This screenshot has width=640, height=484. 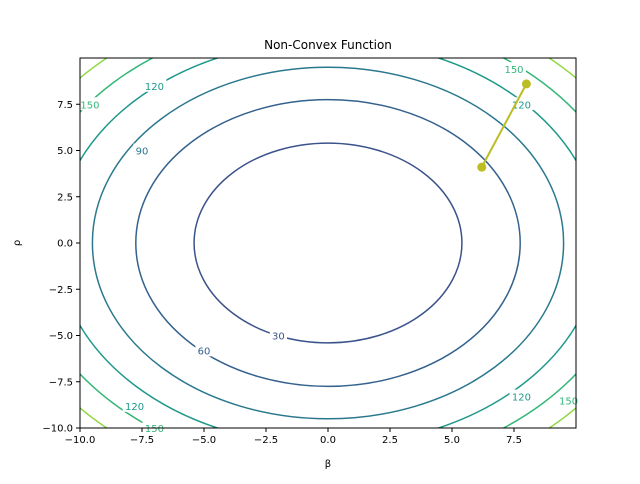 I want to click on y-tick-label: 2.5, so click(x=65, y=197).